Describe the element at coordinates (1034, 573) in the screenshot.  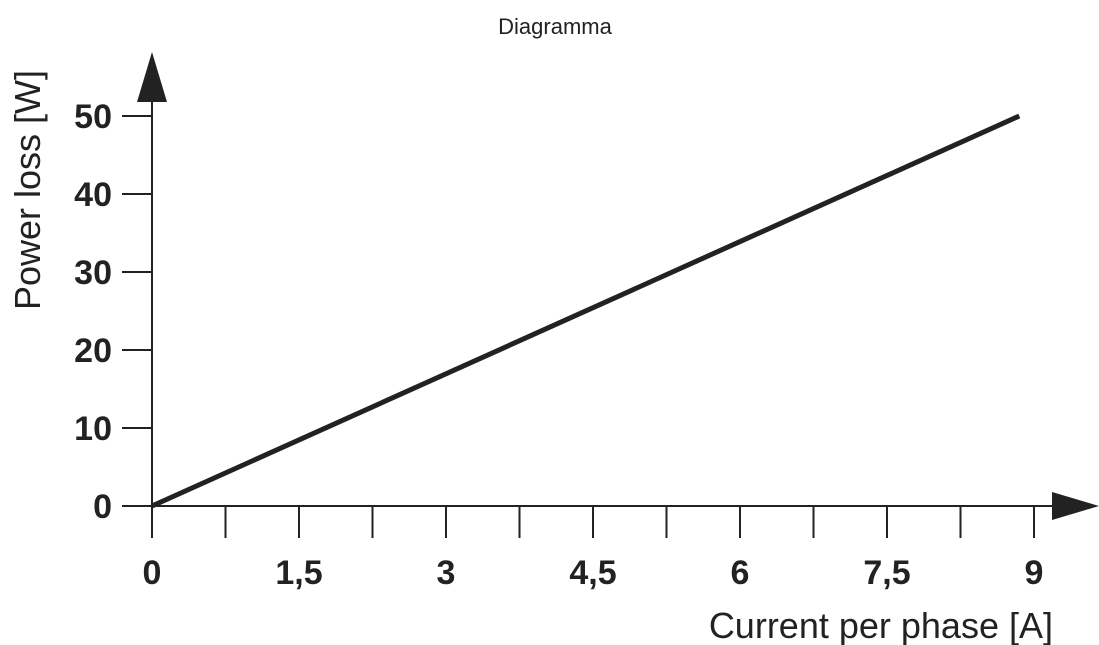
I see `x-tick-label: 9` at that location.